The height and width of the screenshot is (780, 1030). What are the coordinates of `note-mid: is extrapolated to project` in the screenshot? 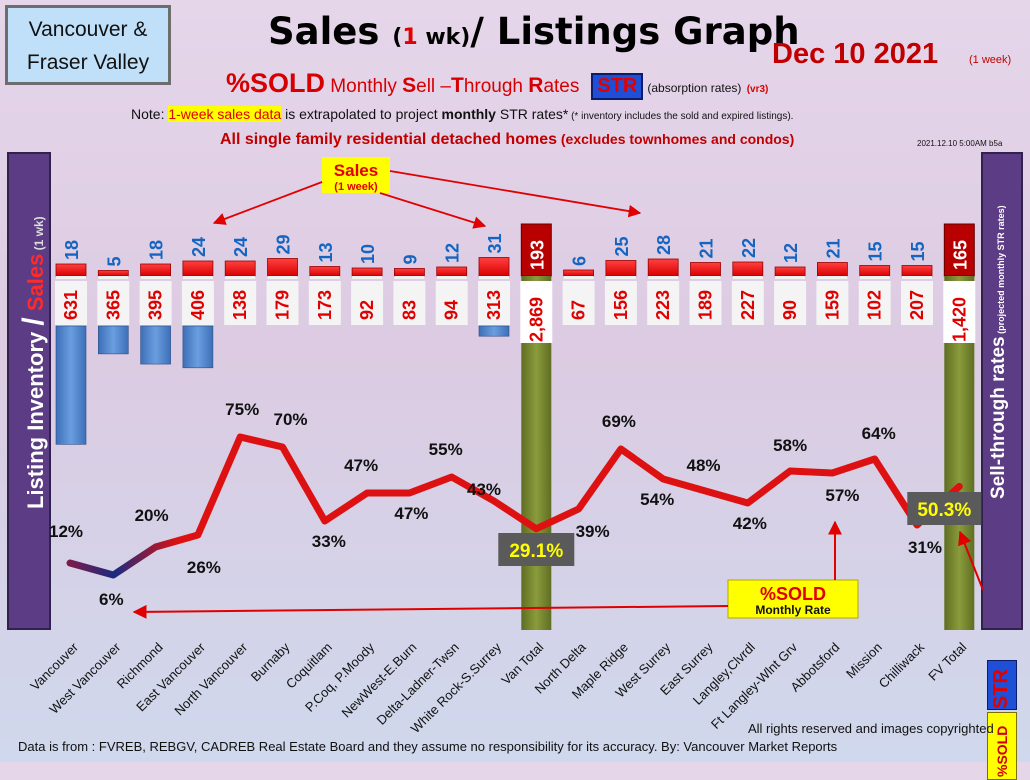 It's located at (361, 114).